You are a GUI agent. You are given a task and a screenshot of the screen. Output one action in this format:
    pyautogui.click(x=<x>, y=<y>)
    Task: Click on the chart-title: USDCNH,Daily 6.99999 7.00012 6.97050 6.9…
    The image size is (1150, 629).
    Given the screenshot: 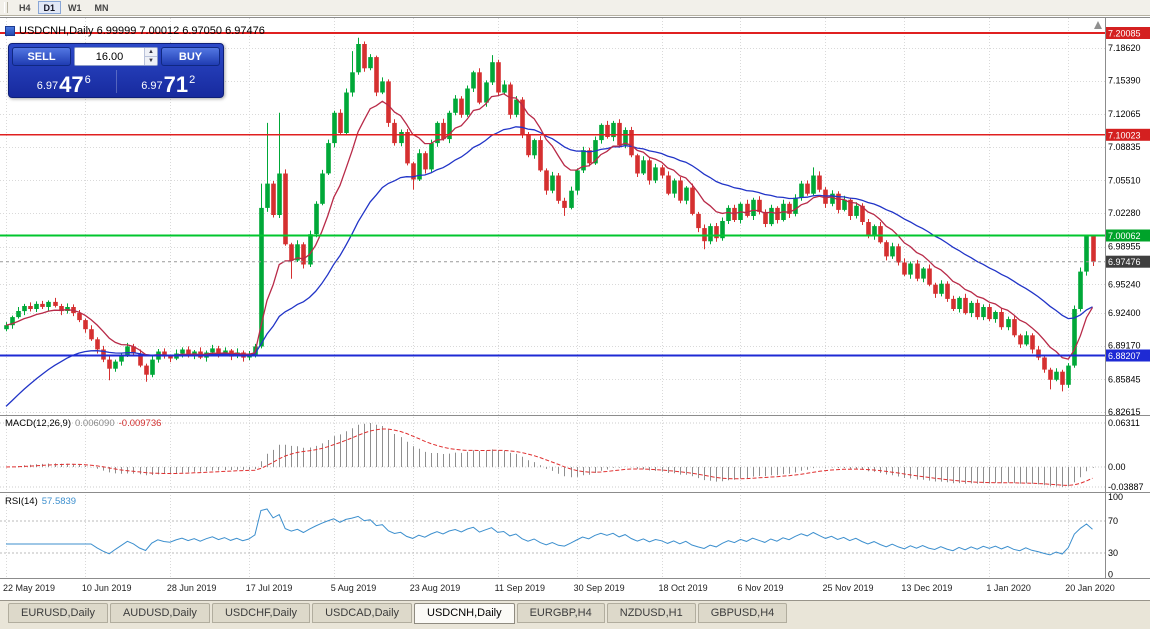 What is the action you would take?
    pyautogui.click(x=142, y=31)
    